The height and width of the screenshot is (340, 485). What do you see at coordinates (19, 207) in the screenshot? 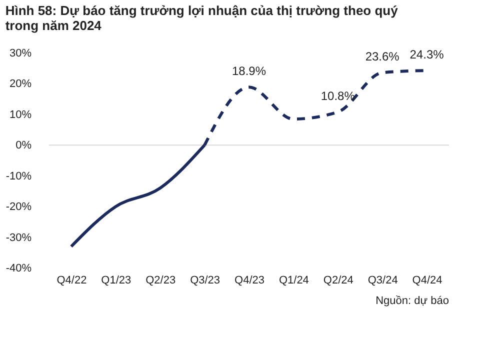
I see `y-tick-label: -20%` at bounding box center [19, 207].